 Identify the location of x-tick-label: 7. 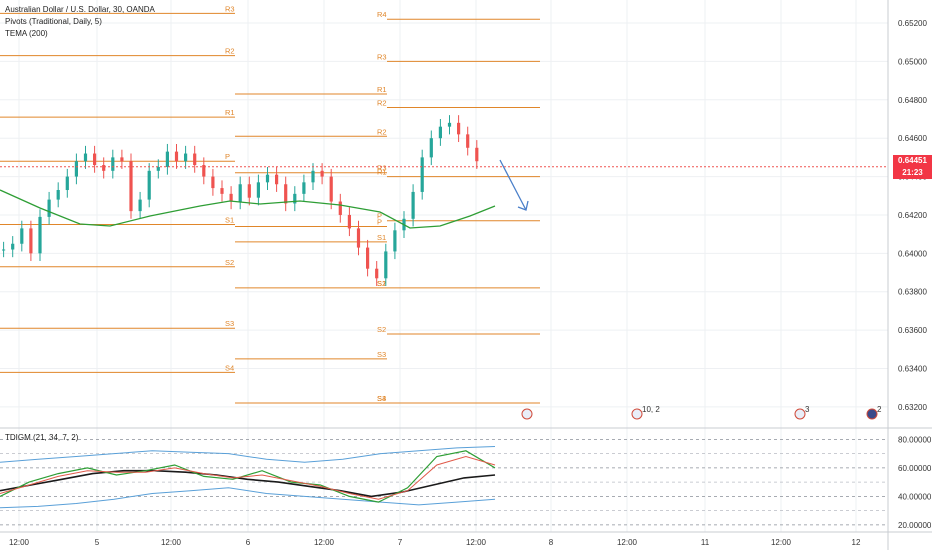
(400, 542).